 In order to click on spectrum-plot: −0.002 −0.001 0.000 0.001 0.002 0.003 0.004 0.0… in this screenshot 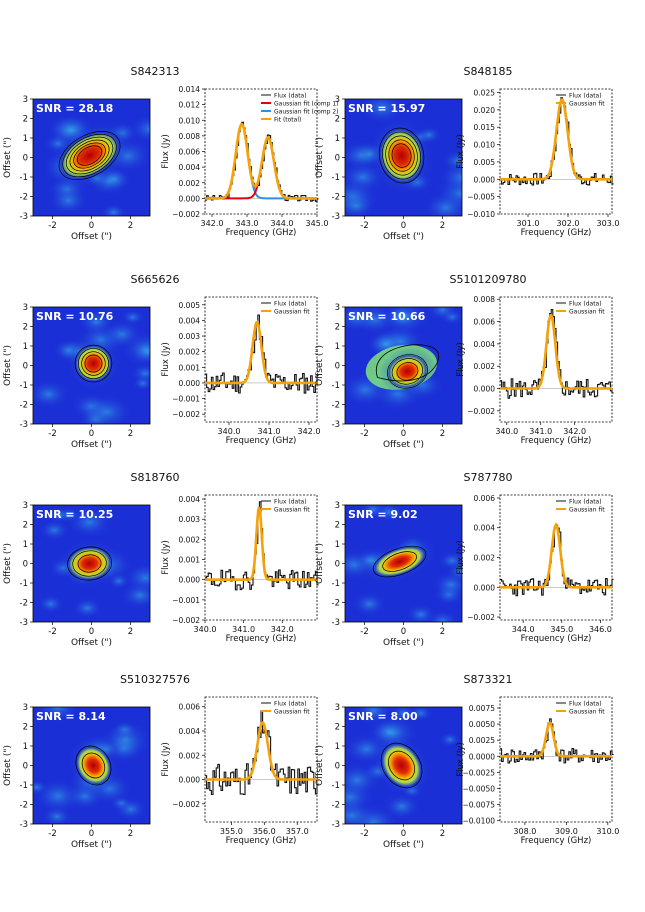, I will do `click(240, 371)`.